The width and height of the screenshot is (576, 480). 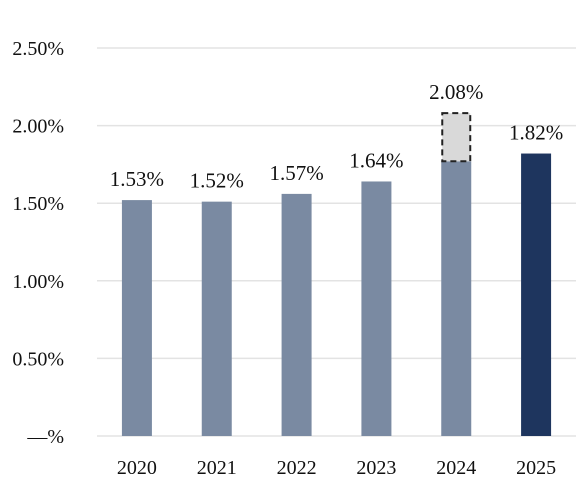 I want to click on bar-2025, so click(x=536, y=294).